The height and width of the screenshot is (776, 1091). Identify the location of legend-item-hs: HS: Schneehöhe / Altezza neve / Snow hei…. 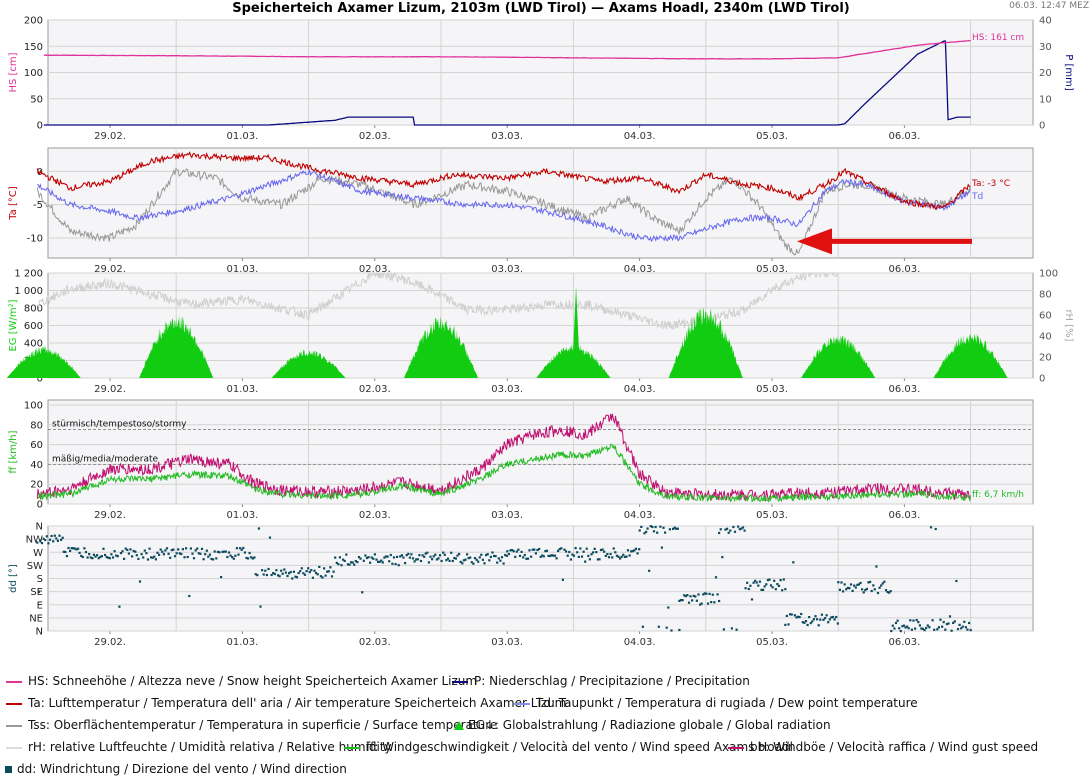
(239, 681).